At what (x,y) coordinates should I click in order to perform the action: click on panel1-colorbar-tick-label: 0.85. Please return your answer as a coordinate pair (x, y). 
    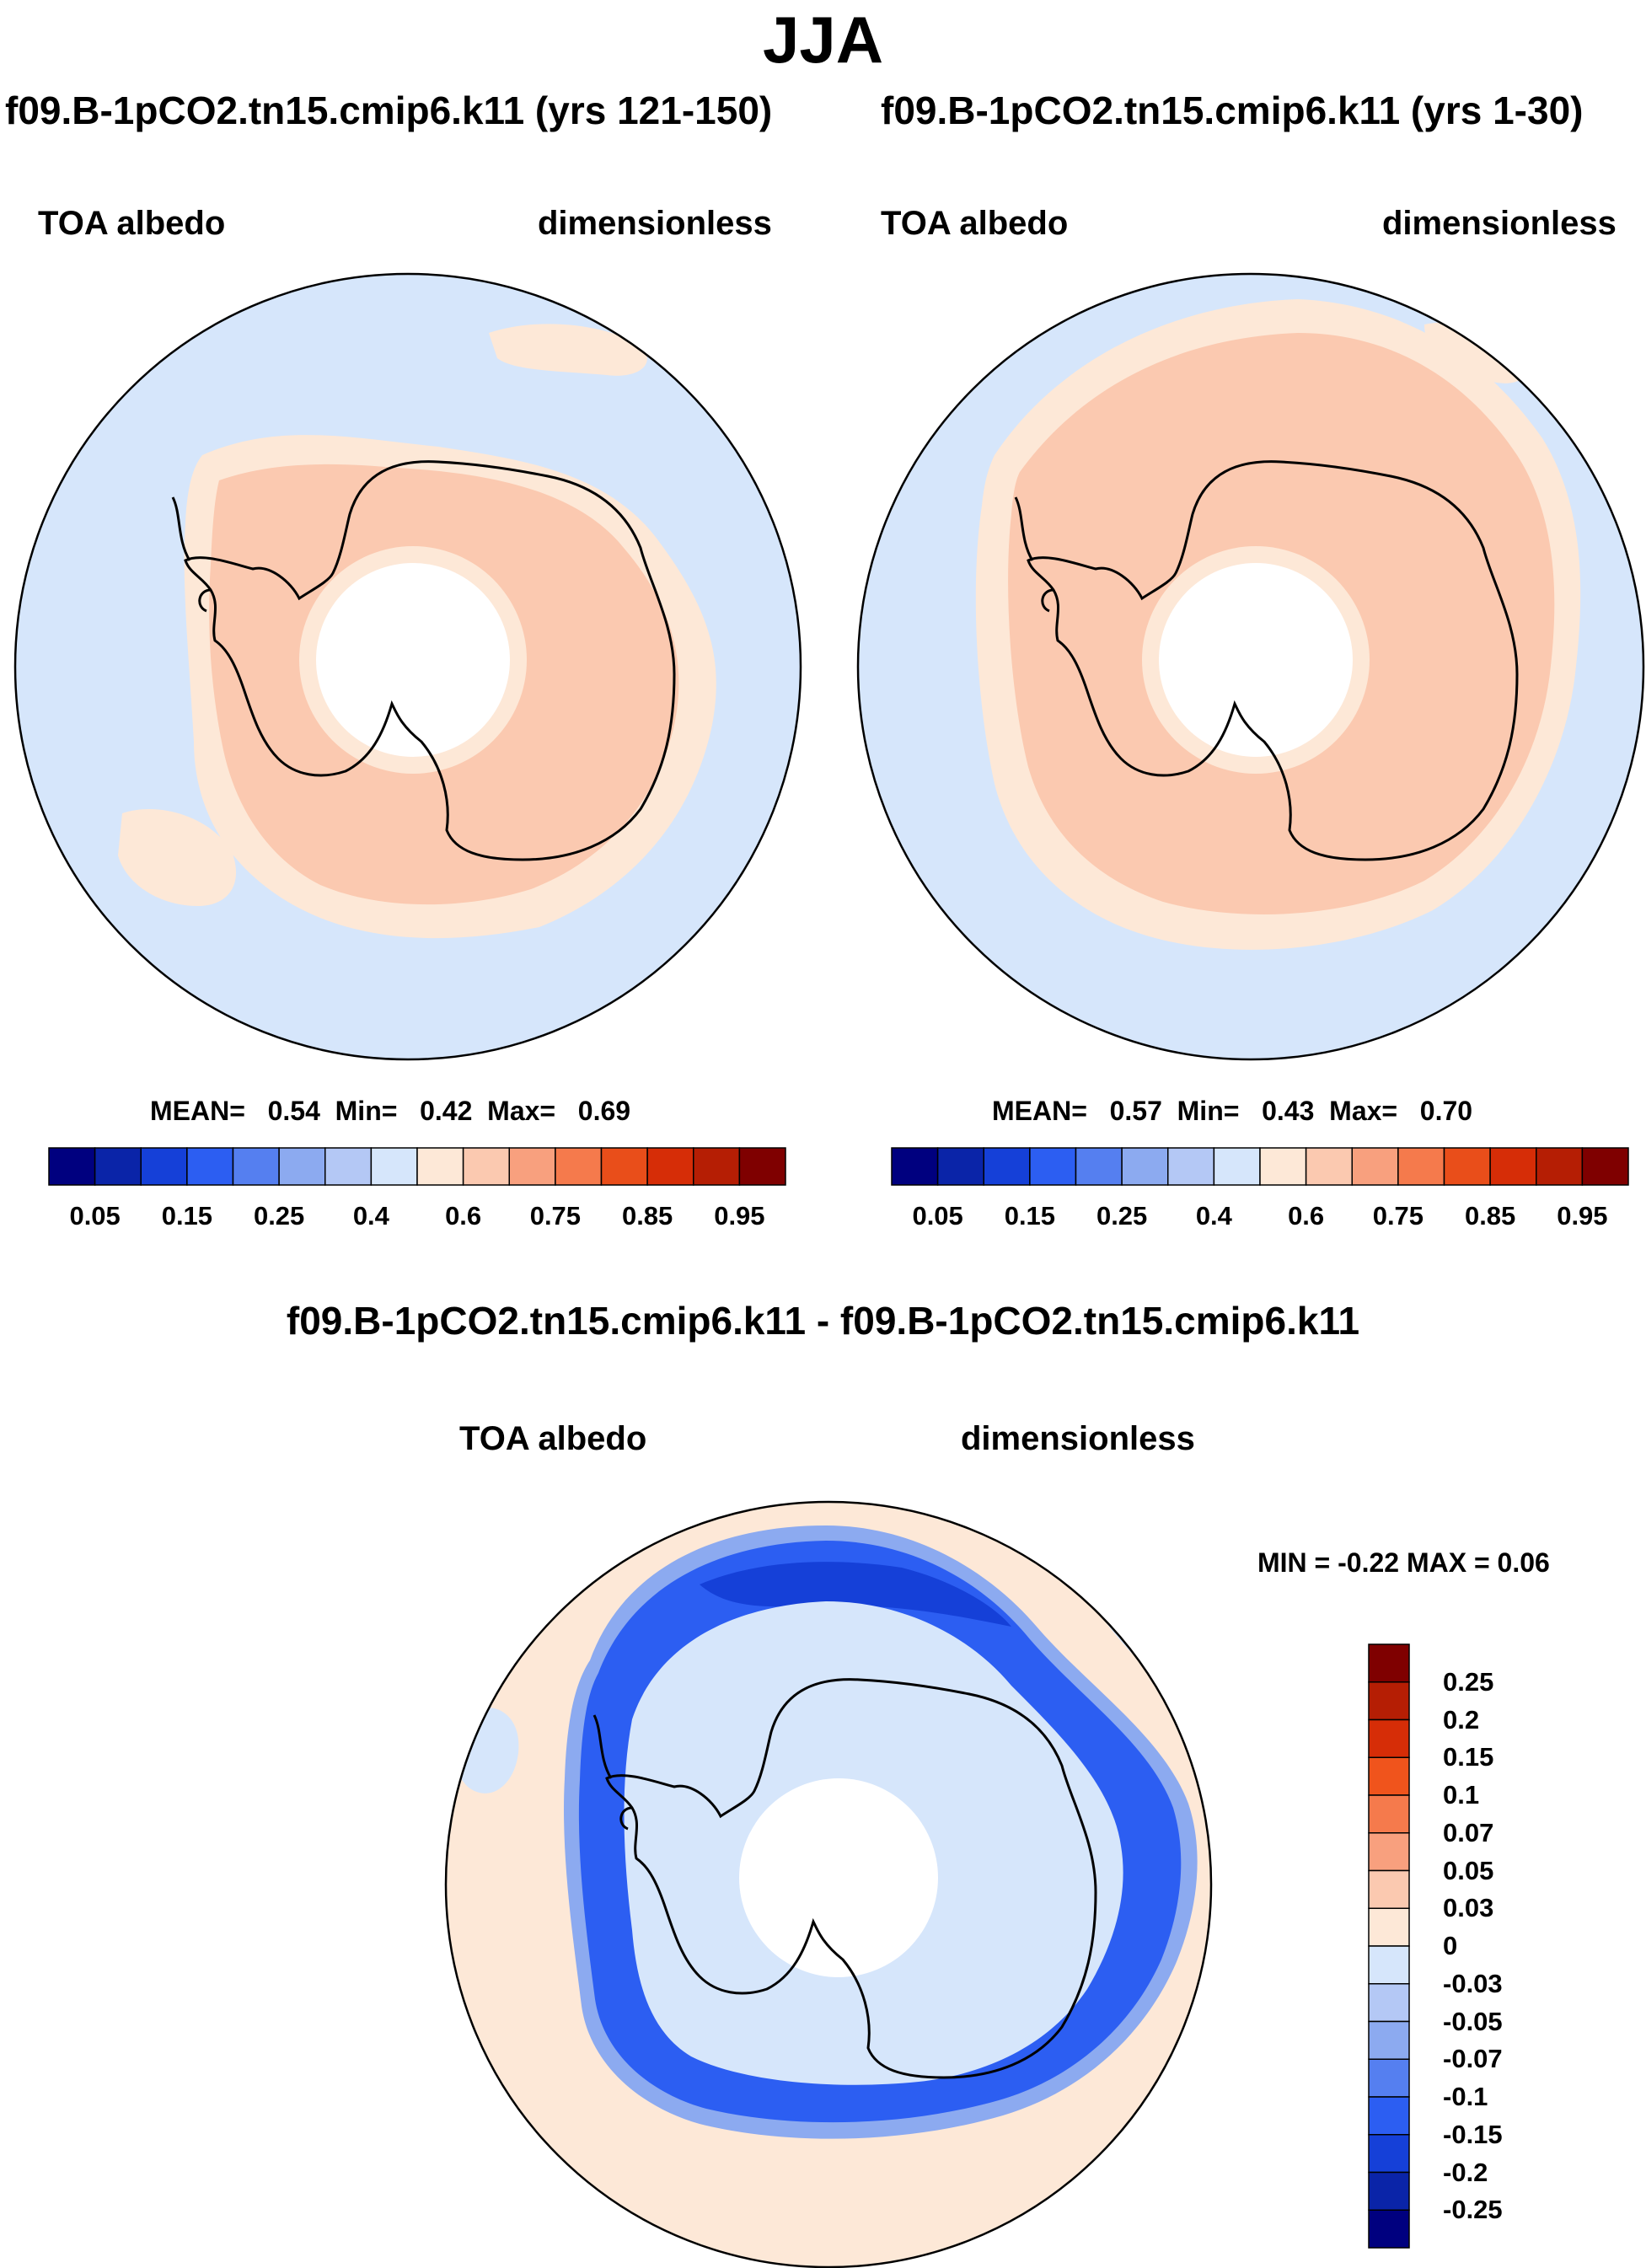
    Looking at the image, I should click on (647, 1216).